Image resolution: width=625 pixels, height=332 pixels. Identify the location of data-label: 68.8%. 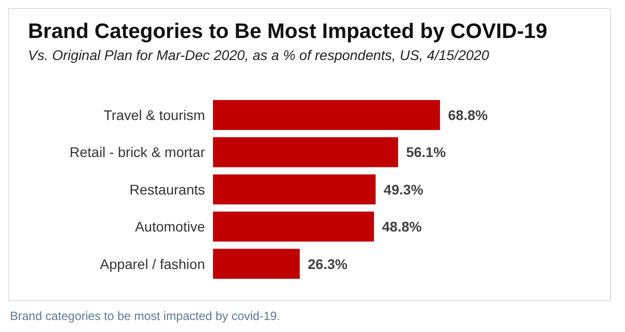
(468, 115).